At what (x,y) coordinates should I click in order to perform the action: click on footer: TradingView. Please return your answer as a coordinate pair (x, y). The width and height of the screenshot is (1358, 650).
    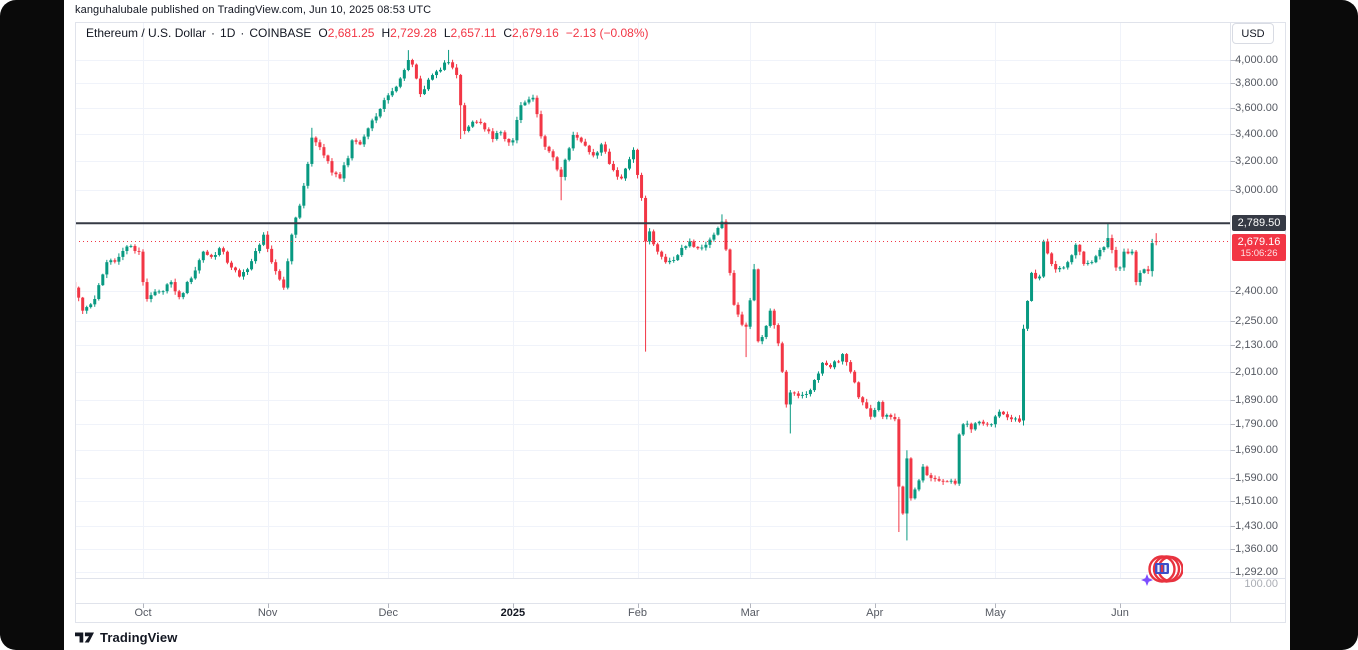
    Looking at the image, I should click on (126, 637).